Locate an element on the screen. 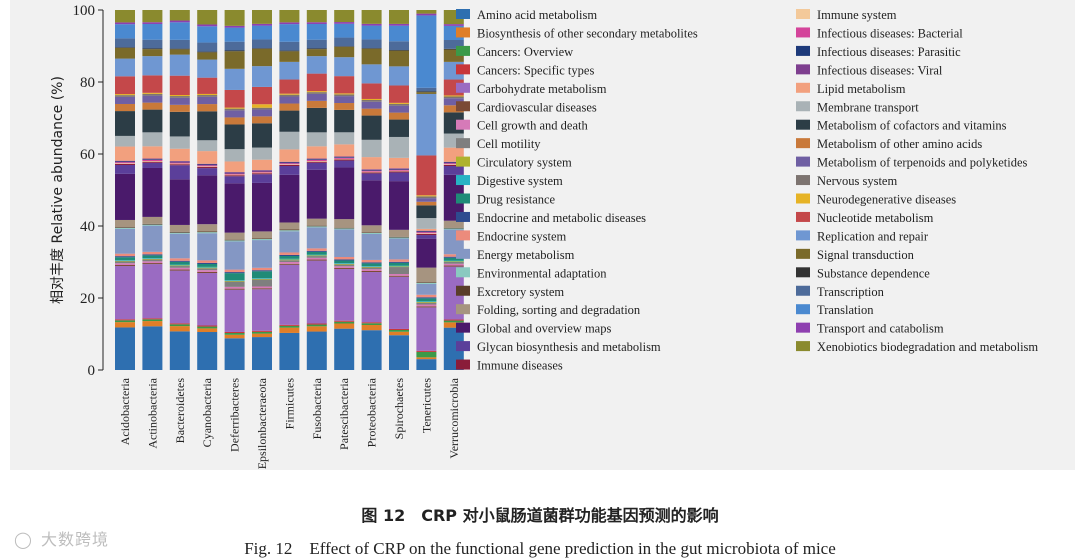 The height and width of the screenshot is (559, 1080). x-tick-label: Fusobacteria is located at coordinates (317, 408).